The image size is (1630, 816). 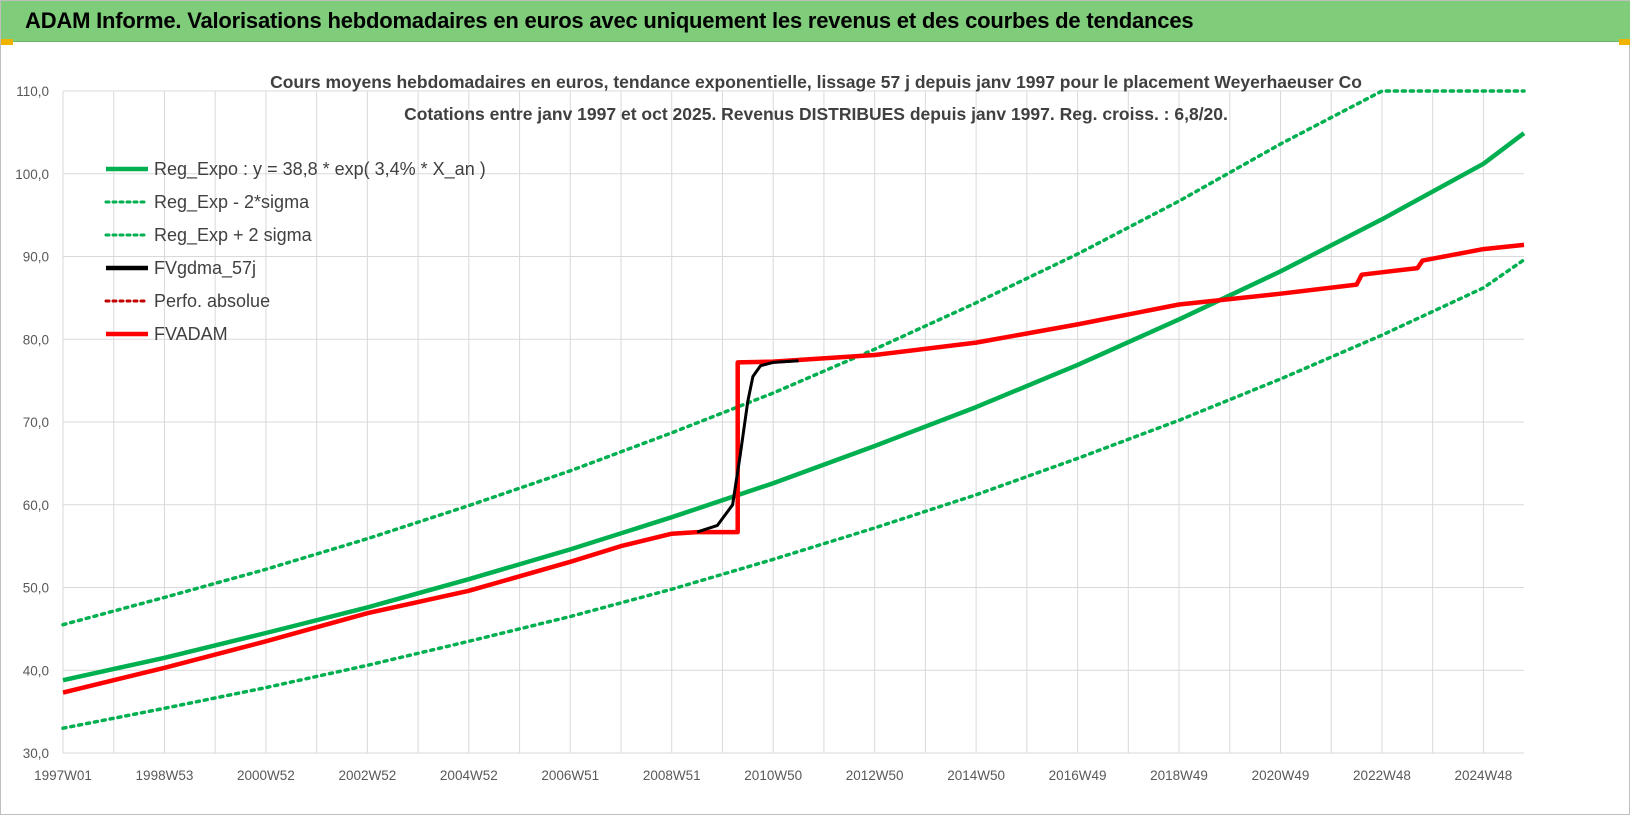 What do you see at coordinates (36, 505) in the screenshot?
I see `y-tick-label: 60,0` at bounding box center [36, 505].